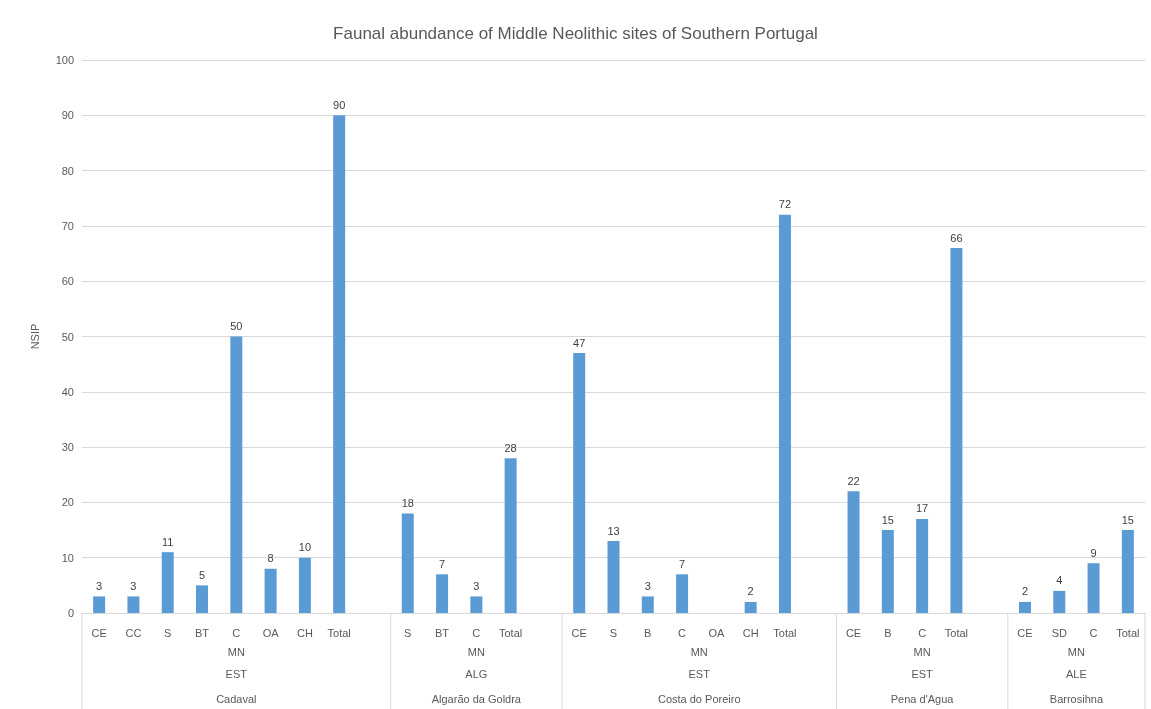 The image size is (1151, 709). Describe the element at coordinates (67, 115) in the screenshot. I see `y-tick-label: 90` at that location.